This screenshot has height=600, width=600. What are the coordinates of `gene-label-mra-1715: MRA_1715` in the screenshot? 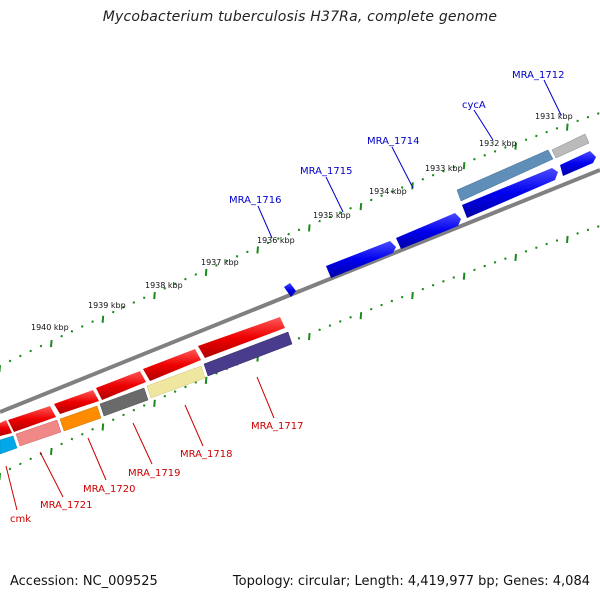 It's located at (326, 171).